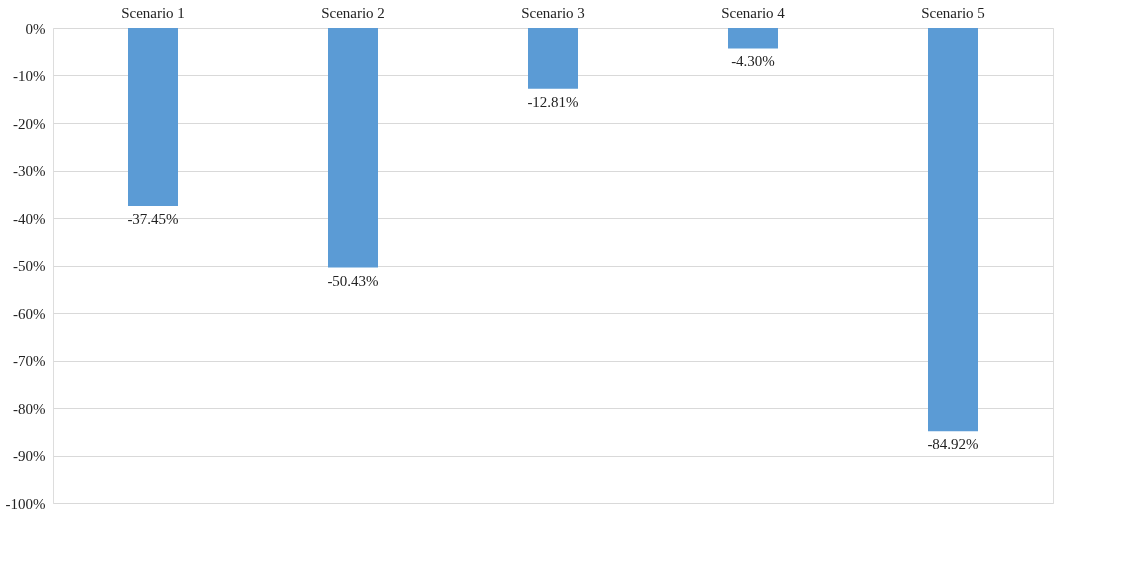 This screenshot has height=571, width=1131. Describe the element at coordinates (753, 61) in the screenshot. I see `data-label: -4.30%` at that location.